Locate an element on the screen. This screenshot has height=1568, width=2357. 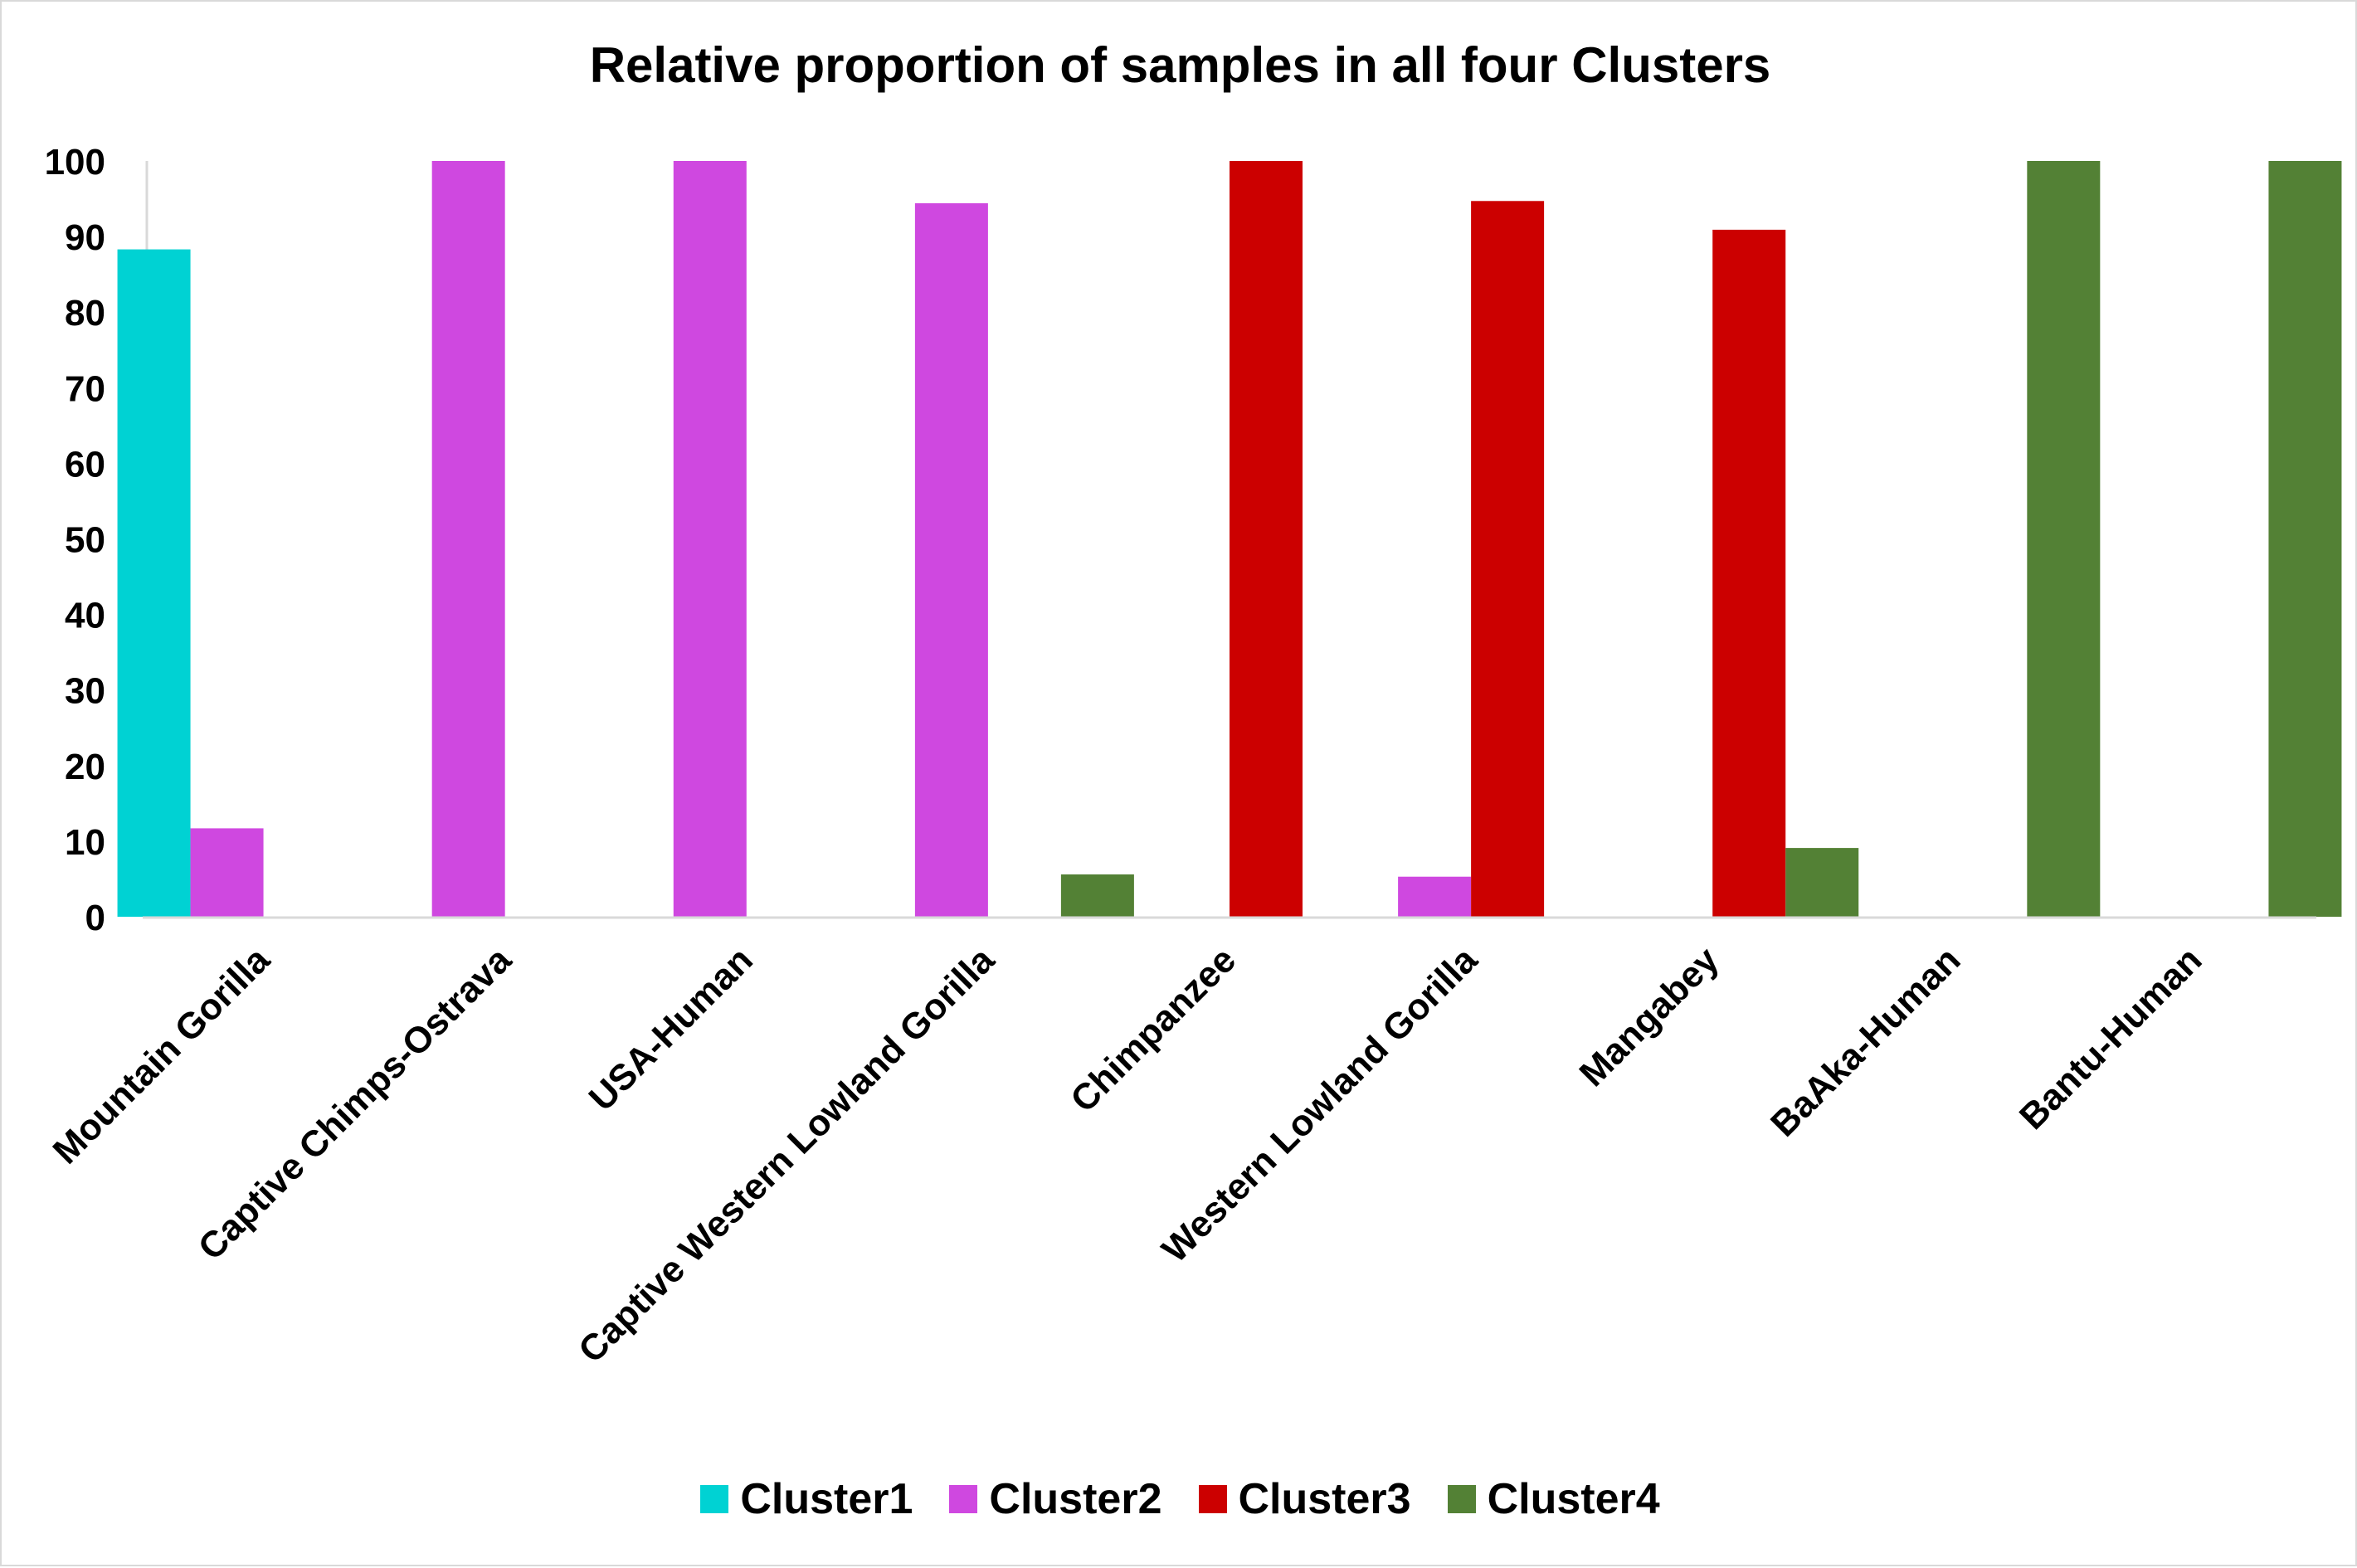
legend-item-cluster2: Cluster2 is located at coordinates (1055, 1499).